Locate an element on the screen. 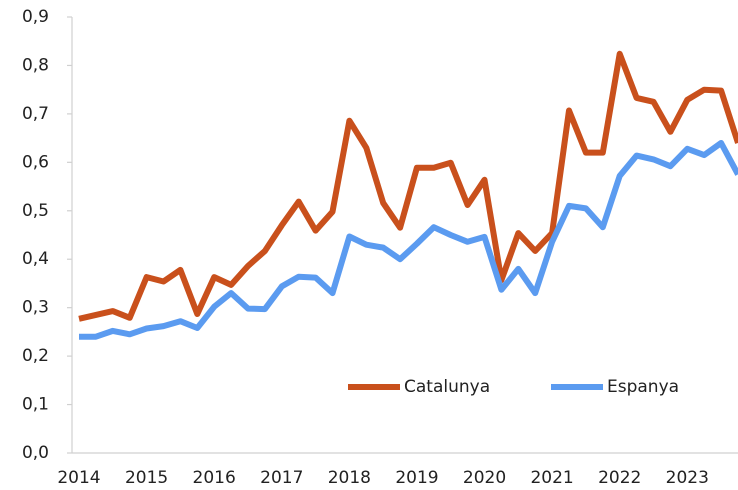  x-tick-label: 2023 is located at coordinates (687, 478).